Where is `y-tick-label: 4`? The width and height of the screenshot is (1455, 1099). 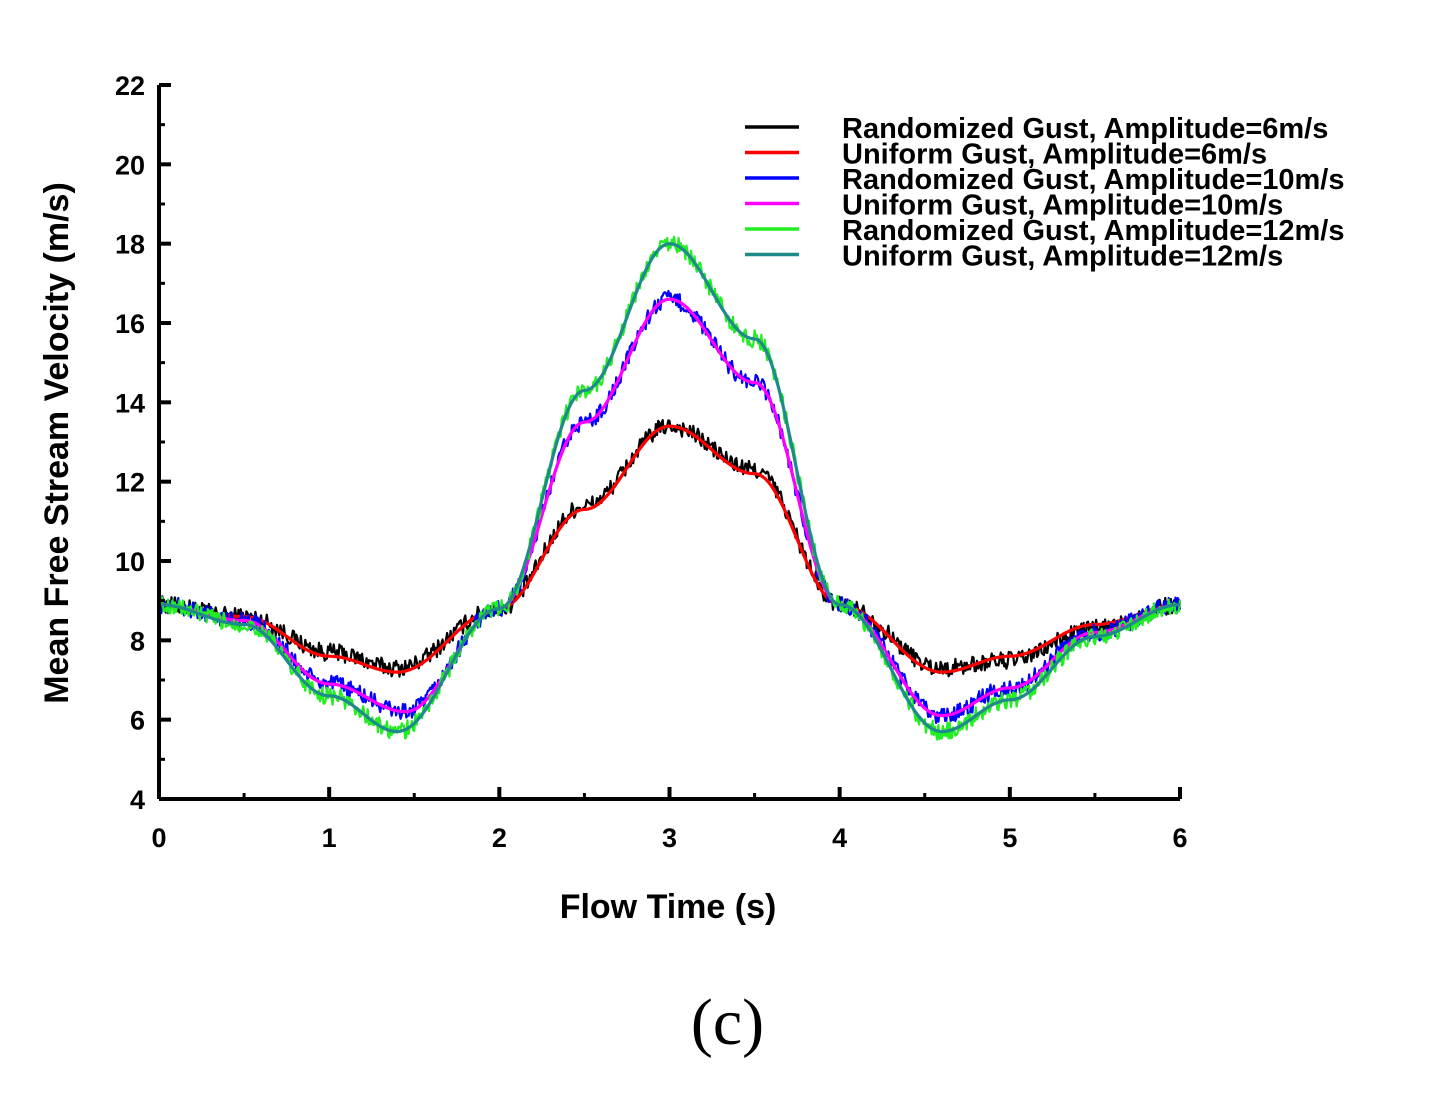 y-tick-label: 4 is located at coordinates (137, 800).